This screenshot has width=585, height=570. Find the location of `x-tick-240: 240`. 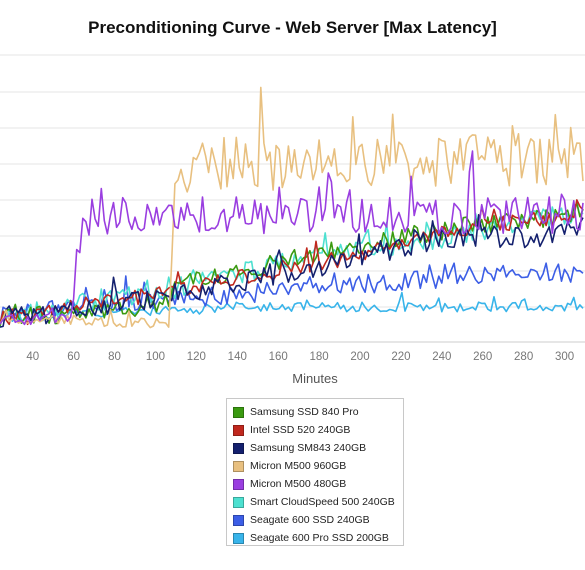

x-tick-240: 240 is located at coordinates (441, 357).